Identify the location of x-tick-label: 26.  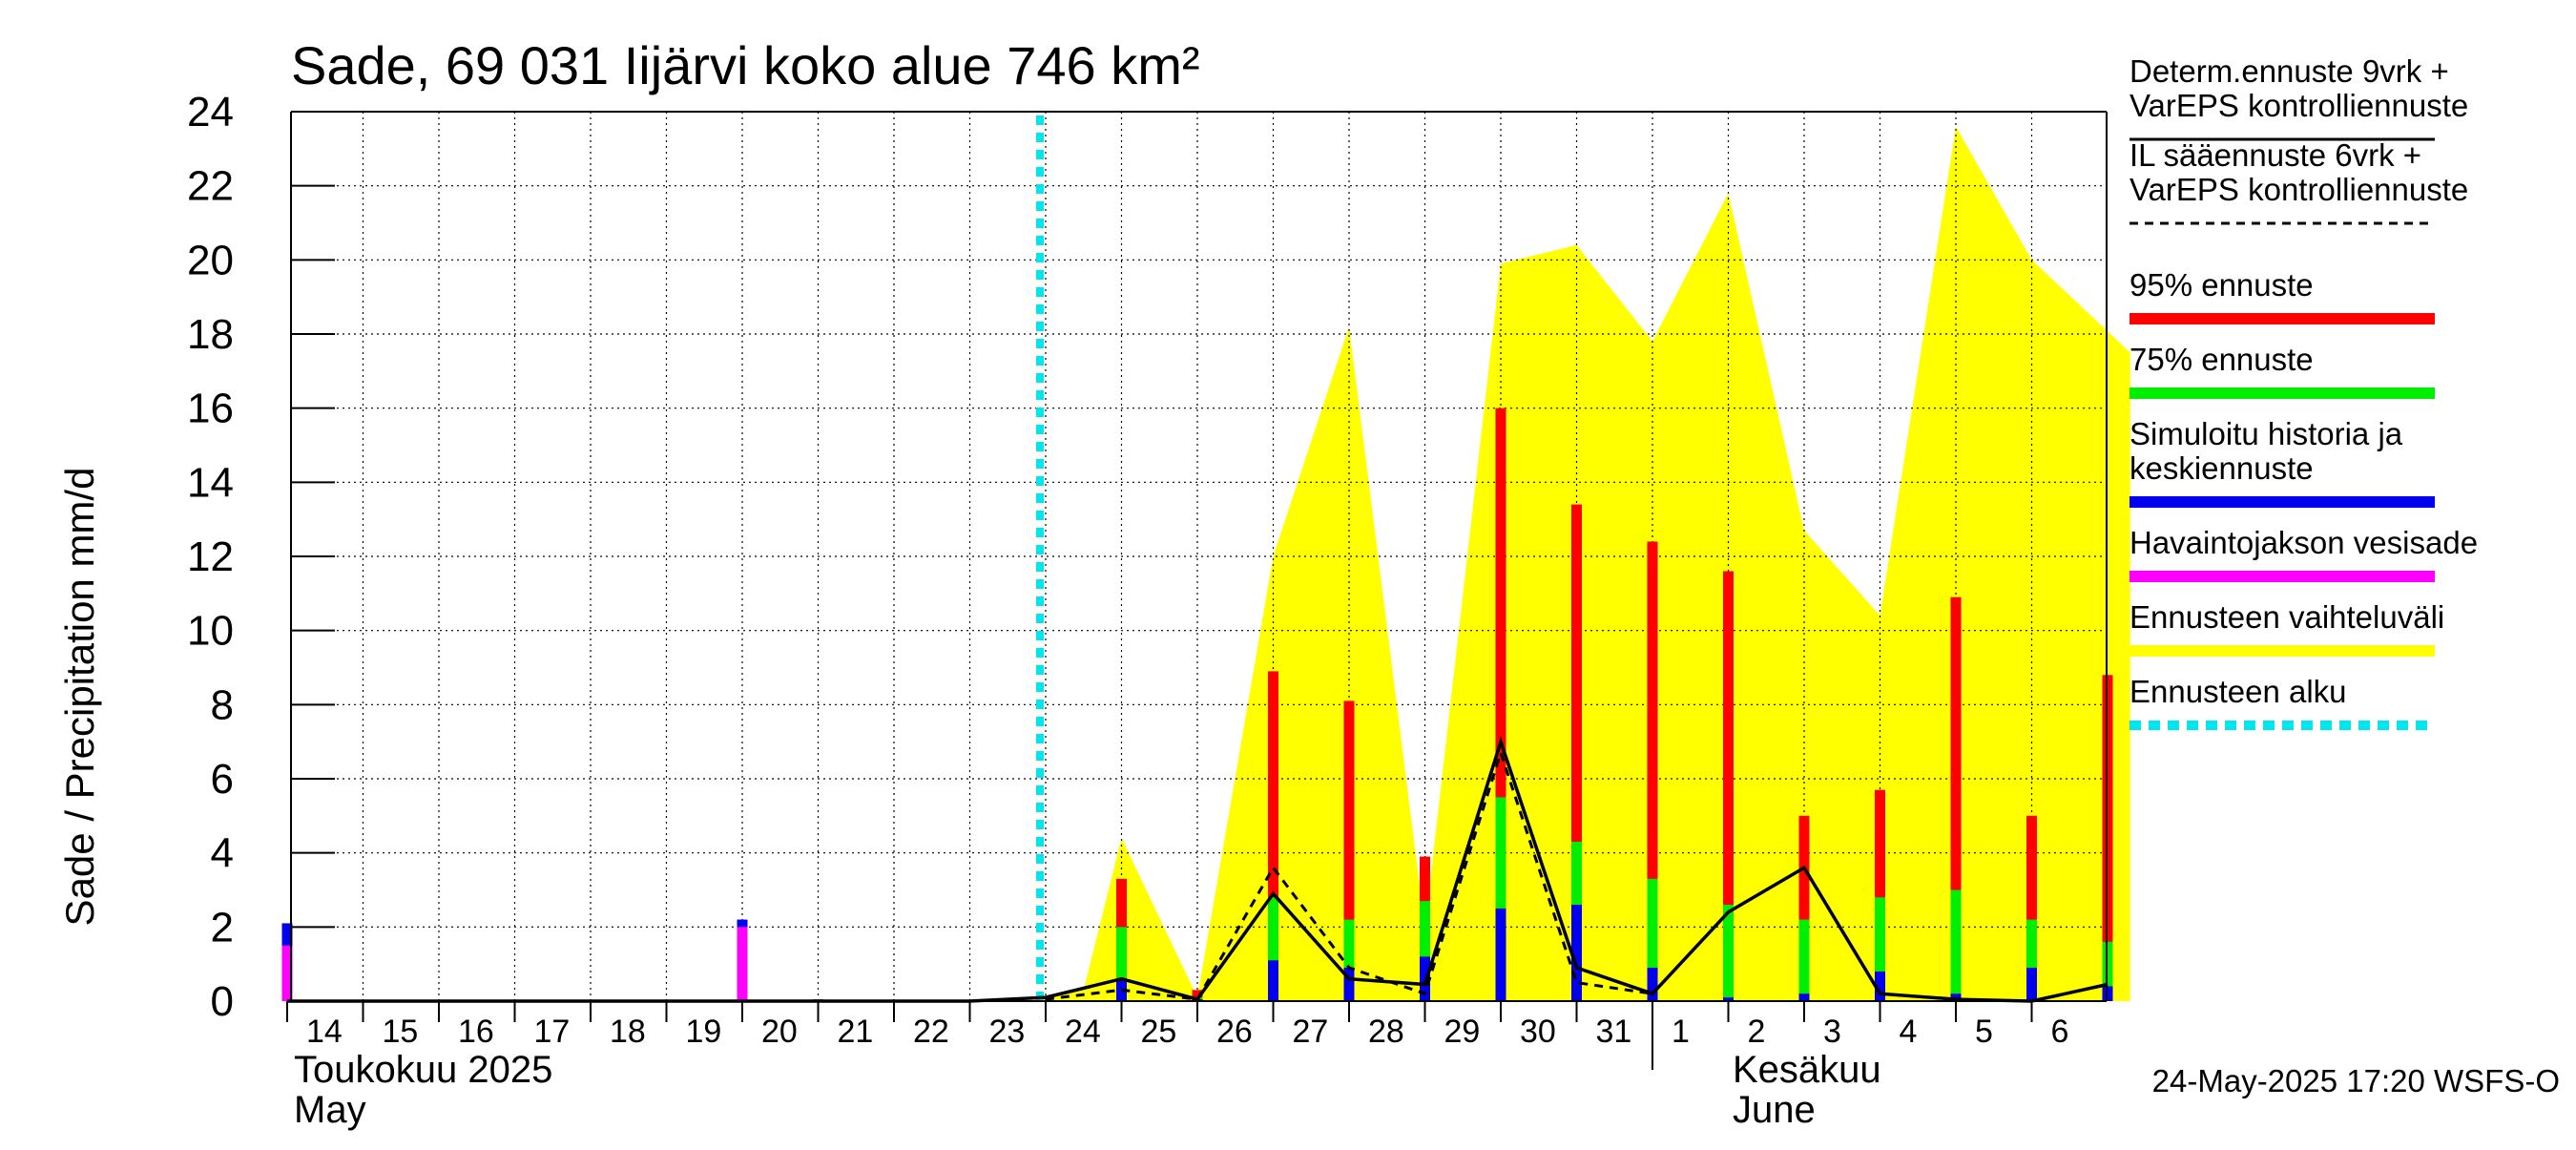
(1234, 1032).